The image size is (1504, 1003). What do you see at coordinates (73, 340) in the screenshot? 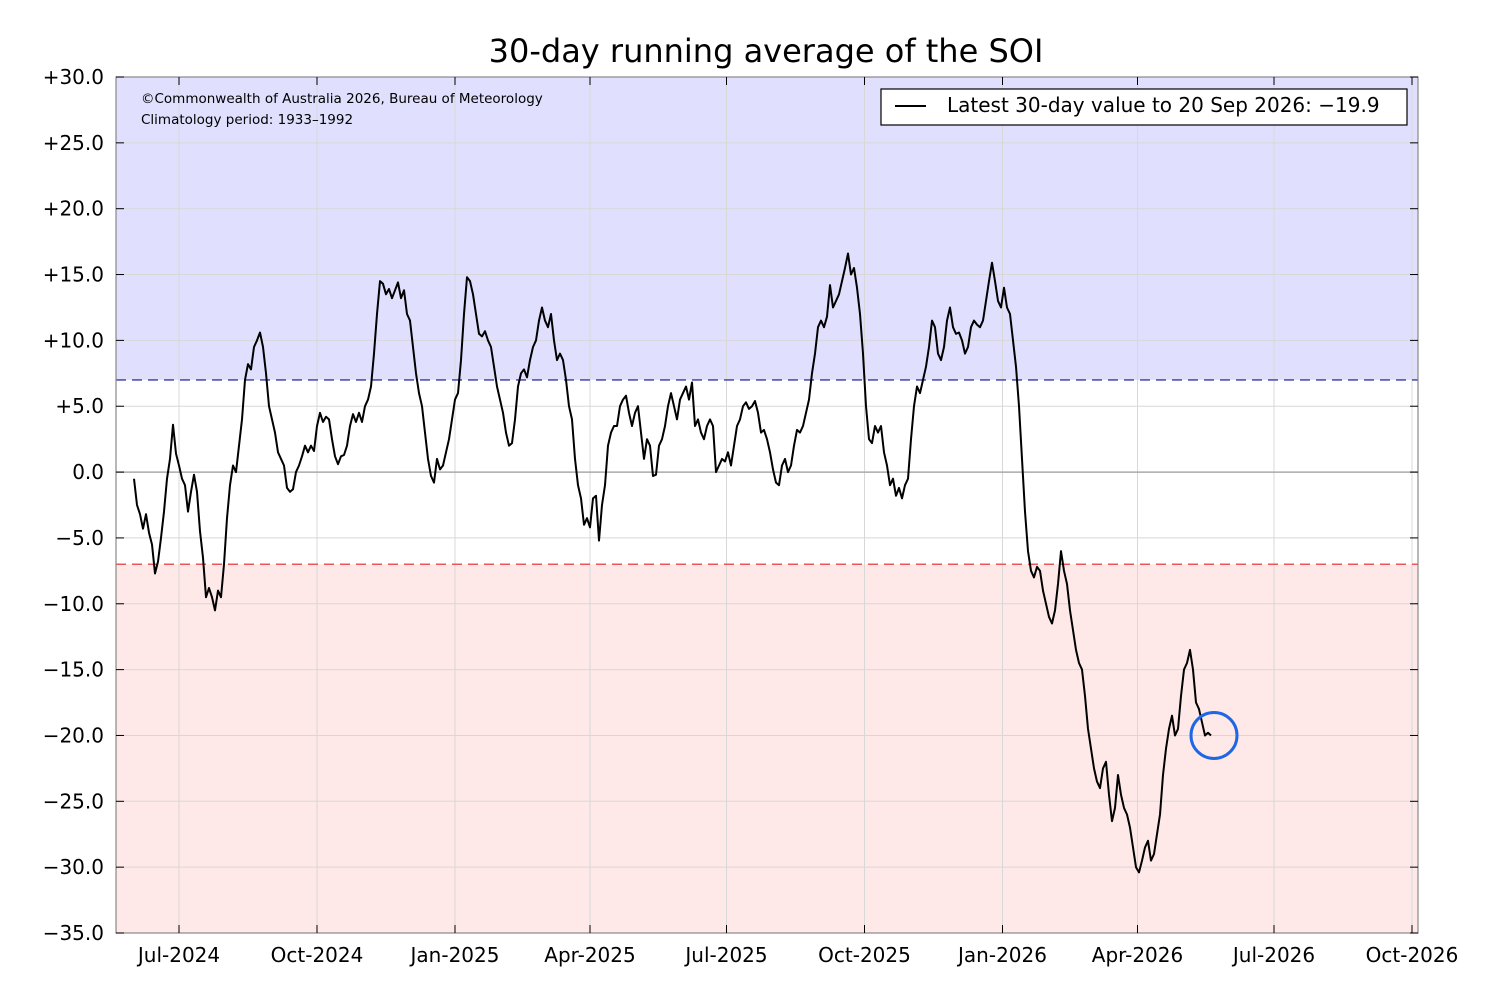
I see `y-tick-label: +10.0` at bounding box center [73, 340].